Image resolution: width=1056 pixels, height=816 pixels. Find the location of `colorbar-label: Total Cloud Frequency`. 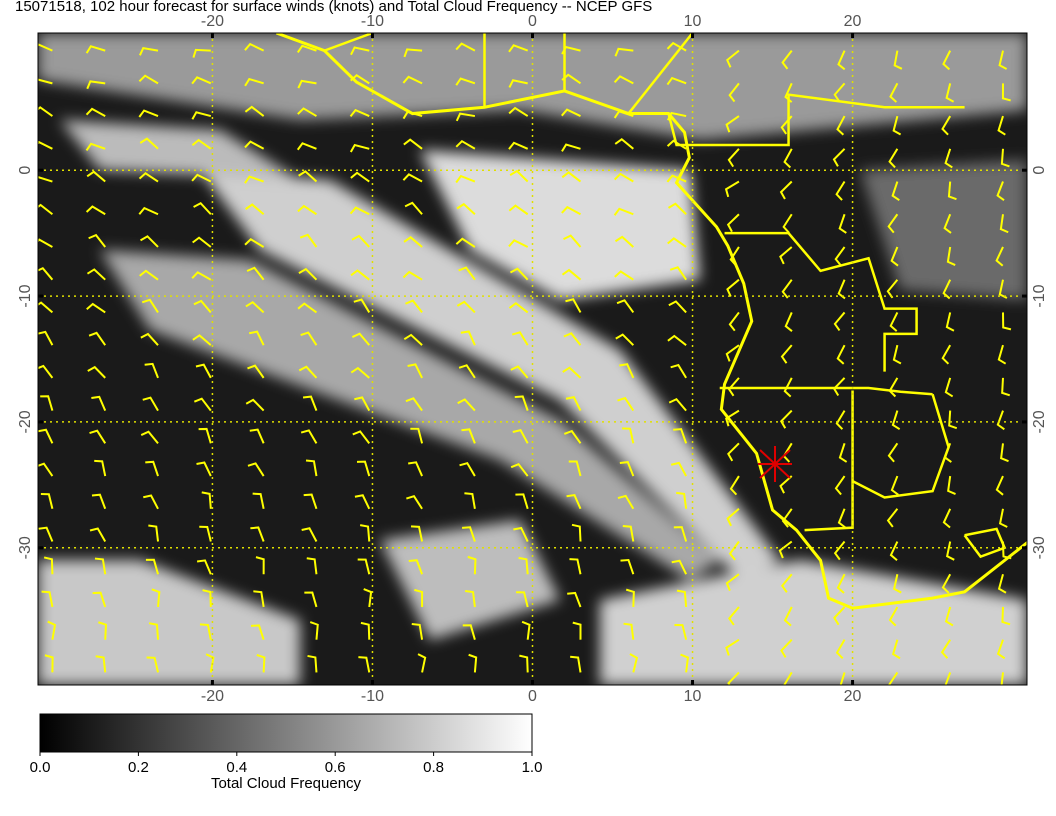

colorbar-label: Total Cloud Frequency is located at coordinates (286, 783).